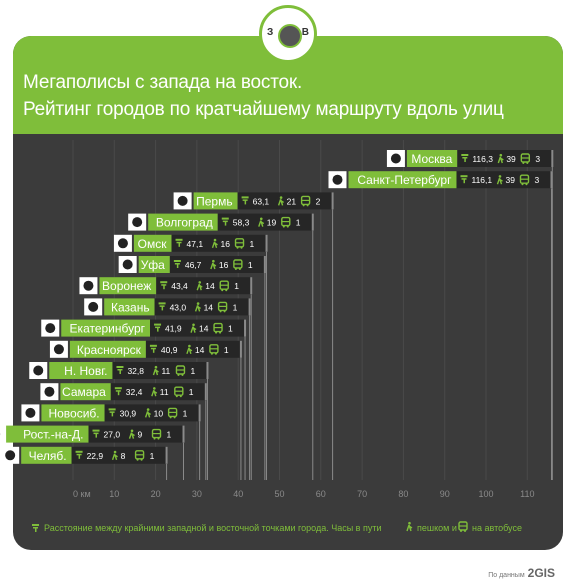  I want to click on x-tick-label: 110, so click(527, 494).